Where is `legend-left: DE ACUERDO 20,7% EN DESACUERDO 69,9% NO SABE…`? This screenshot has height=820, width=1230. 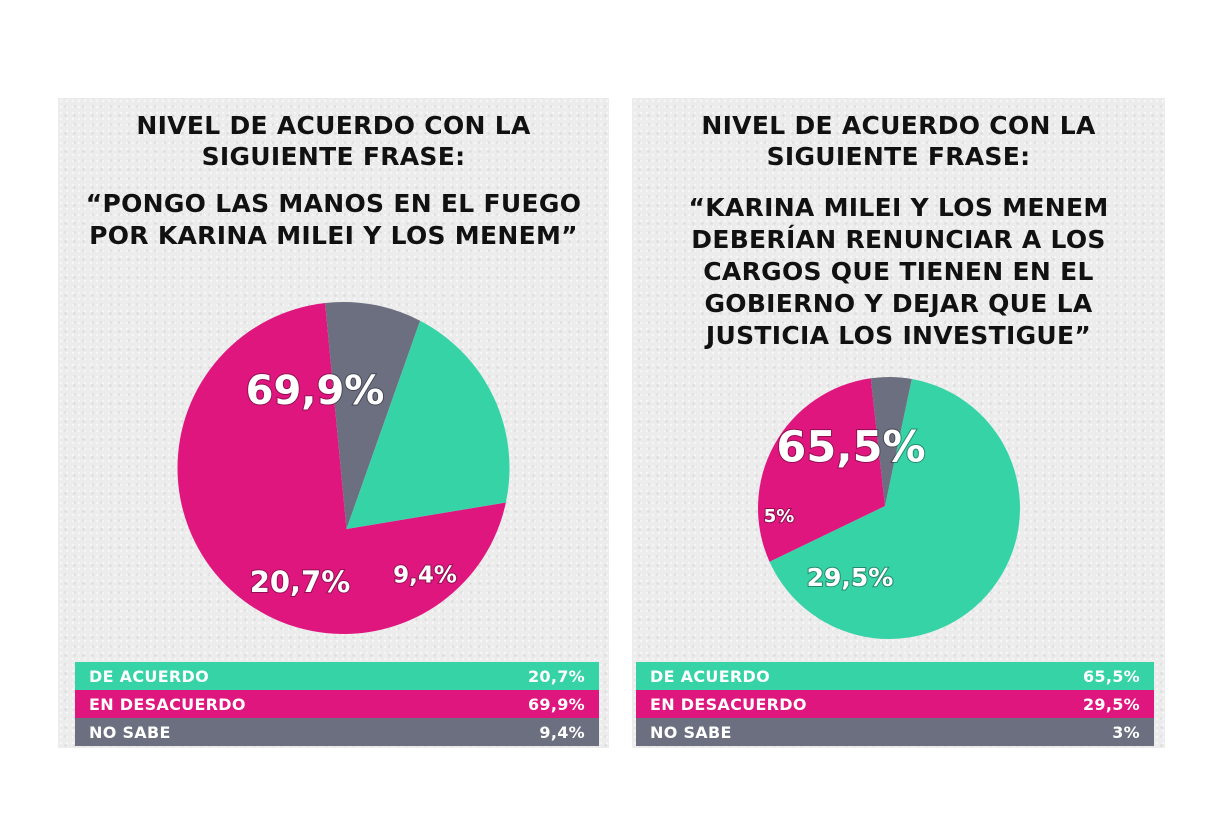 legend-left: DE ACUERDO 20,7% EN DESACUERDO 69,9% NO SABE… is located at coordinates (337, 704).